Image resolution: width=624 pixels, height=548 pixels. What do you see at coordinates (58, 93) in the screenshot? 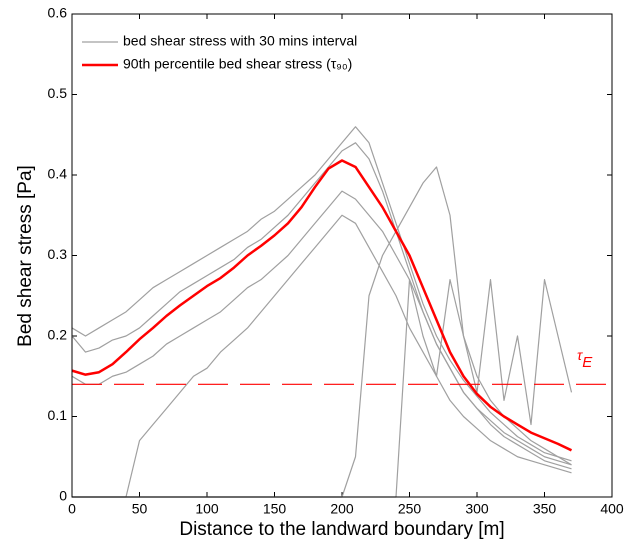
I see `y-tick-label: 0.5` at bounding box center [58, 93].